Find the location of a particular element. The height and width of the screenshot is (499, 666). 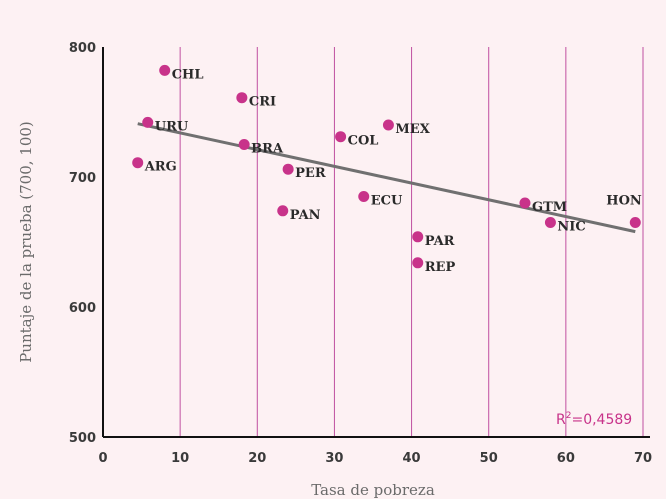

point-hon is located at coordinates (635, 222).